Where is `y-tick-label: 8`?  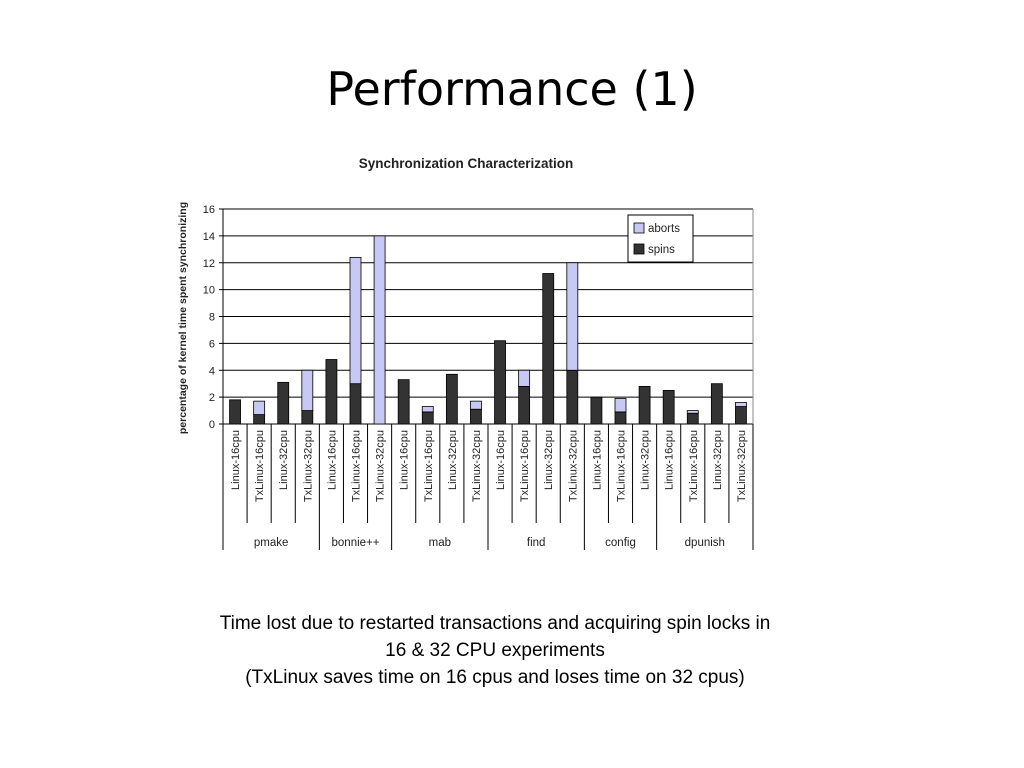
y-tick-label: 8 is located at coordinates (212, 318).